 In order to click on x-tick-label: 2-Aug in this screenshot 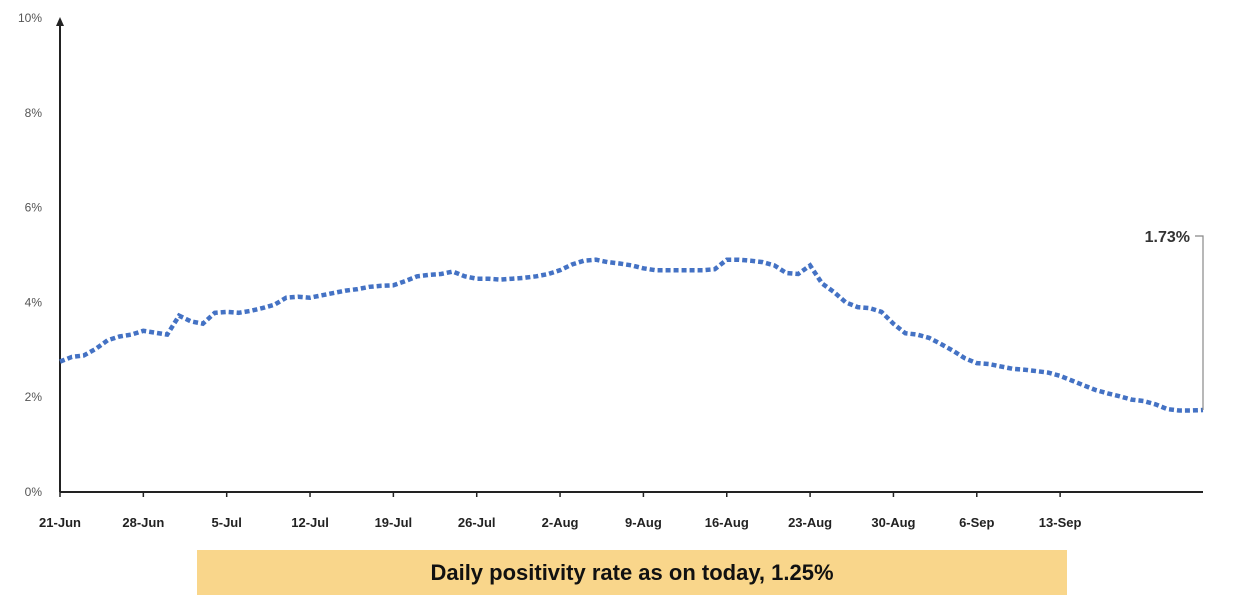, I will do `click(560, 522)`.